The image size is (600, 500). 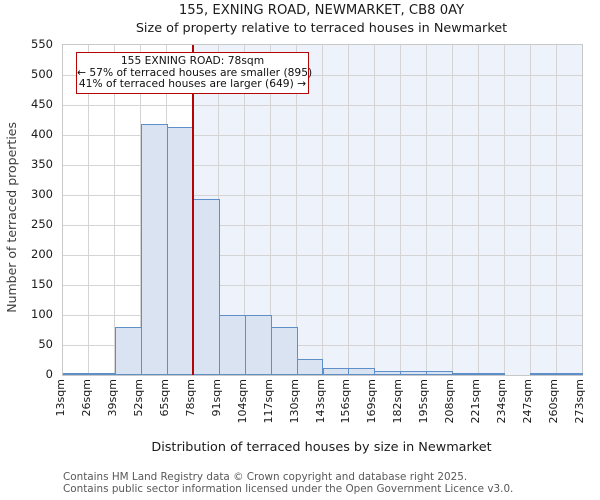 I want to click on x-tick-label: 156sqm, so click(x=346, y=401).